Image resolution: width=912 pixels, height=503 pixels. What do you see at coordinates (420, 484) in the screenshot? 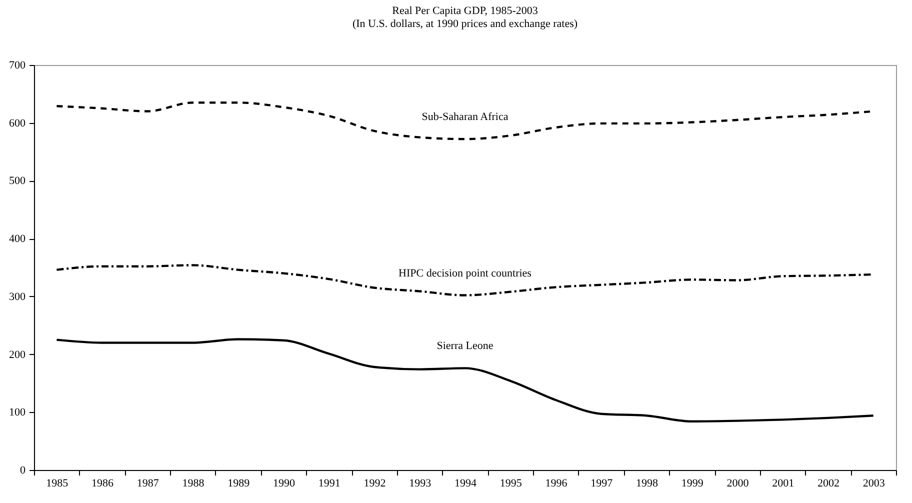
I see `x-tick-label: 1993` at bounding box center [420, 484].